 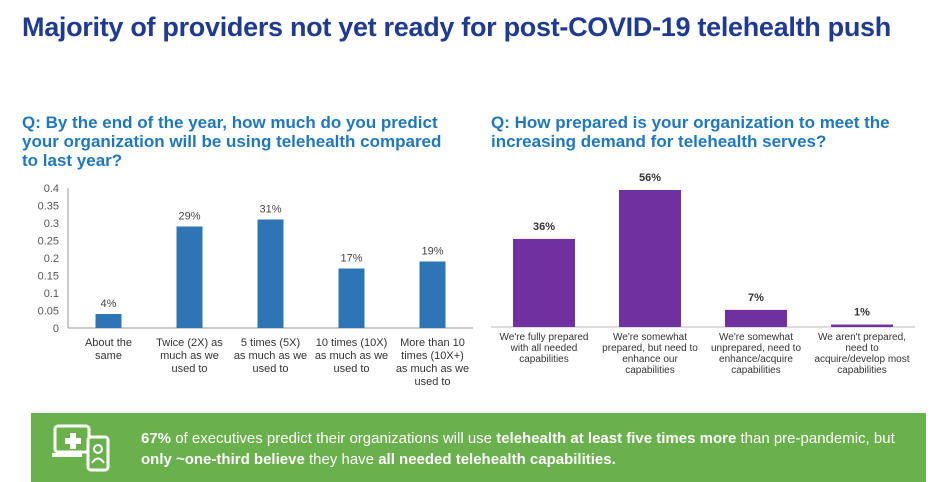 I want to click on category-label: acquire/develop most, so click(x=861, y=359).